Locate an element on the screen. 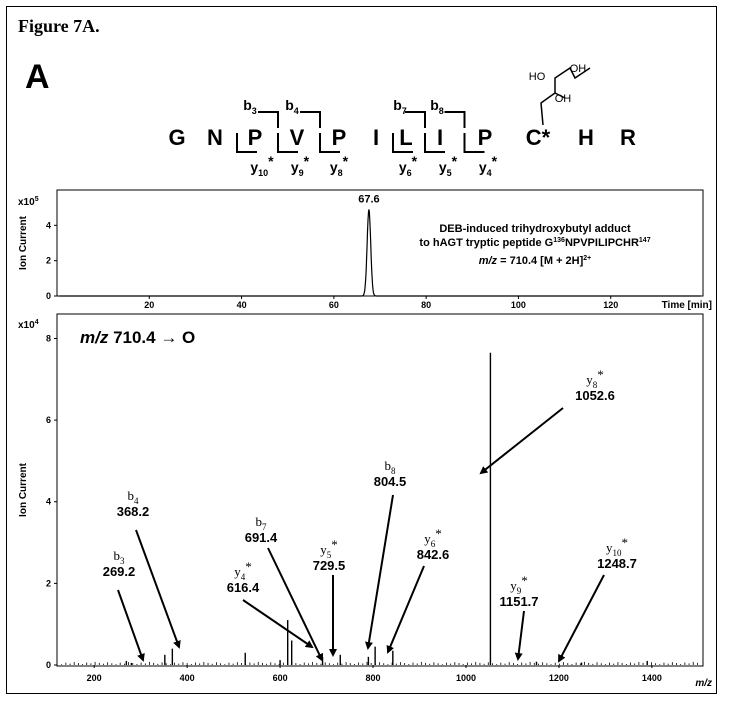 This screenshot has height=704, width=729. ms2-annotation-ion: b7 is located at coordinates (262, 523).